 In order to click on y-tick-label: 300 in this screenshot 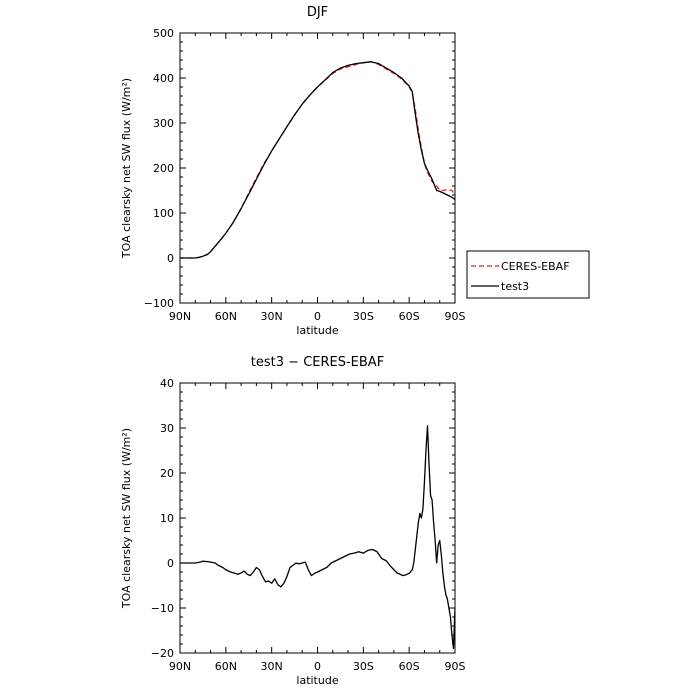, I will do `click(163, 123)`.